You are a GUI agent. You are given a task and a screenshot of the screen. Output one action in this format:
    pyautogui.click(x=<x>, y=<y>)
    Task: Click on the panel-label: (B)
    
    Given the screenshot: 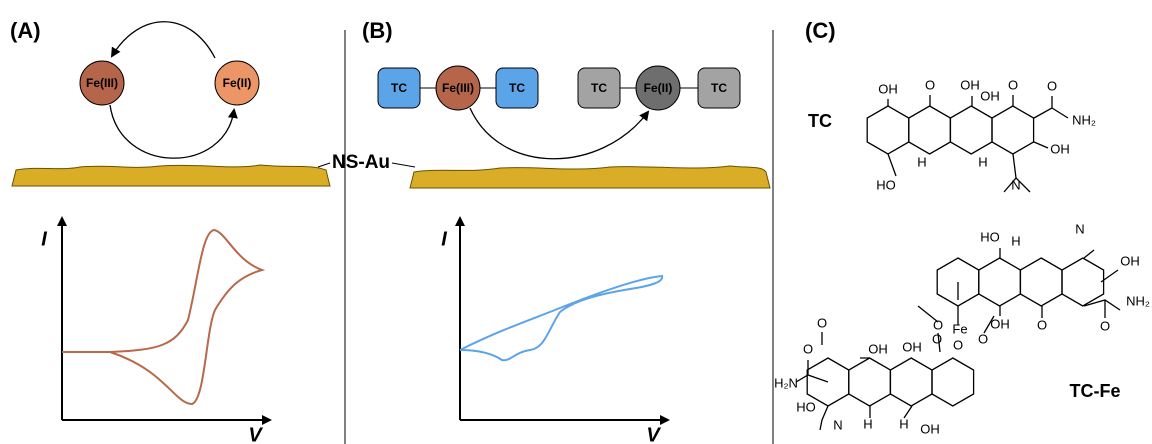 What is the action you would take?
    pyautogui.click(x=377, y=30)
    